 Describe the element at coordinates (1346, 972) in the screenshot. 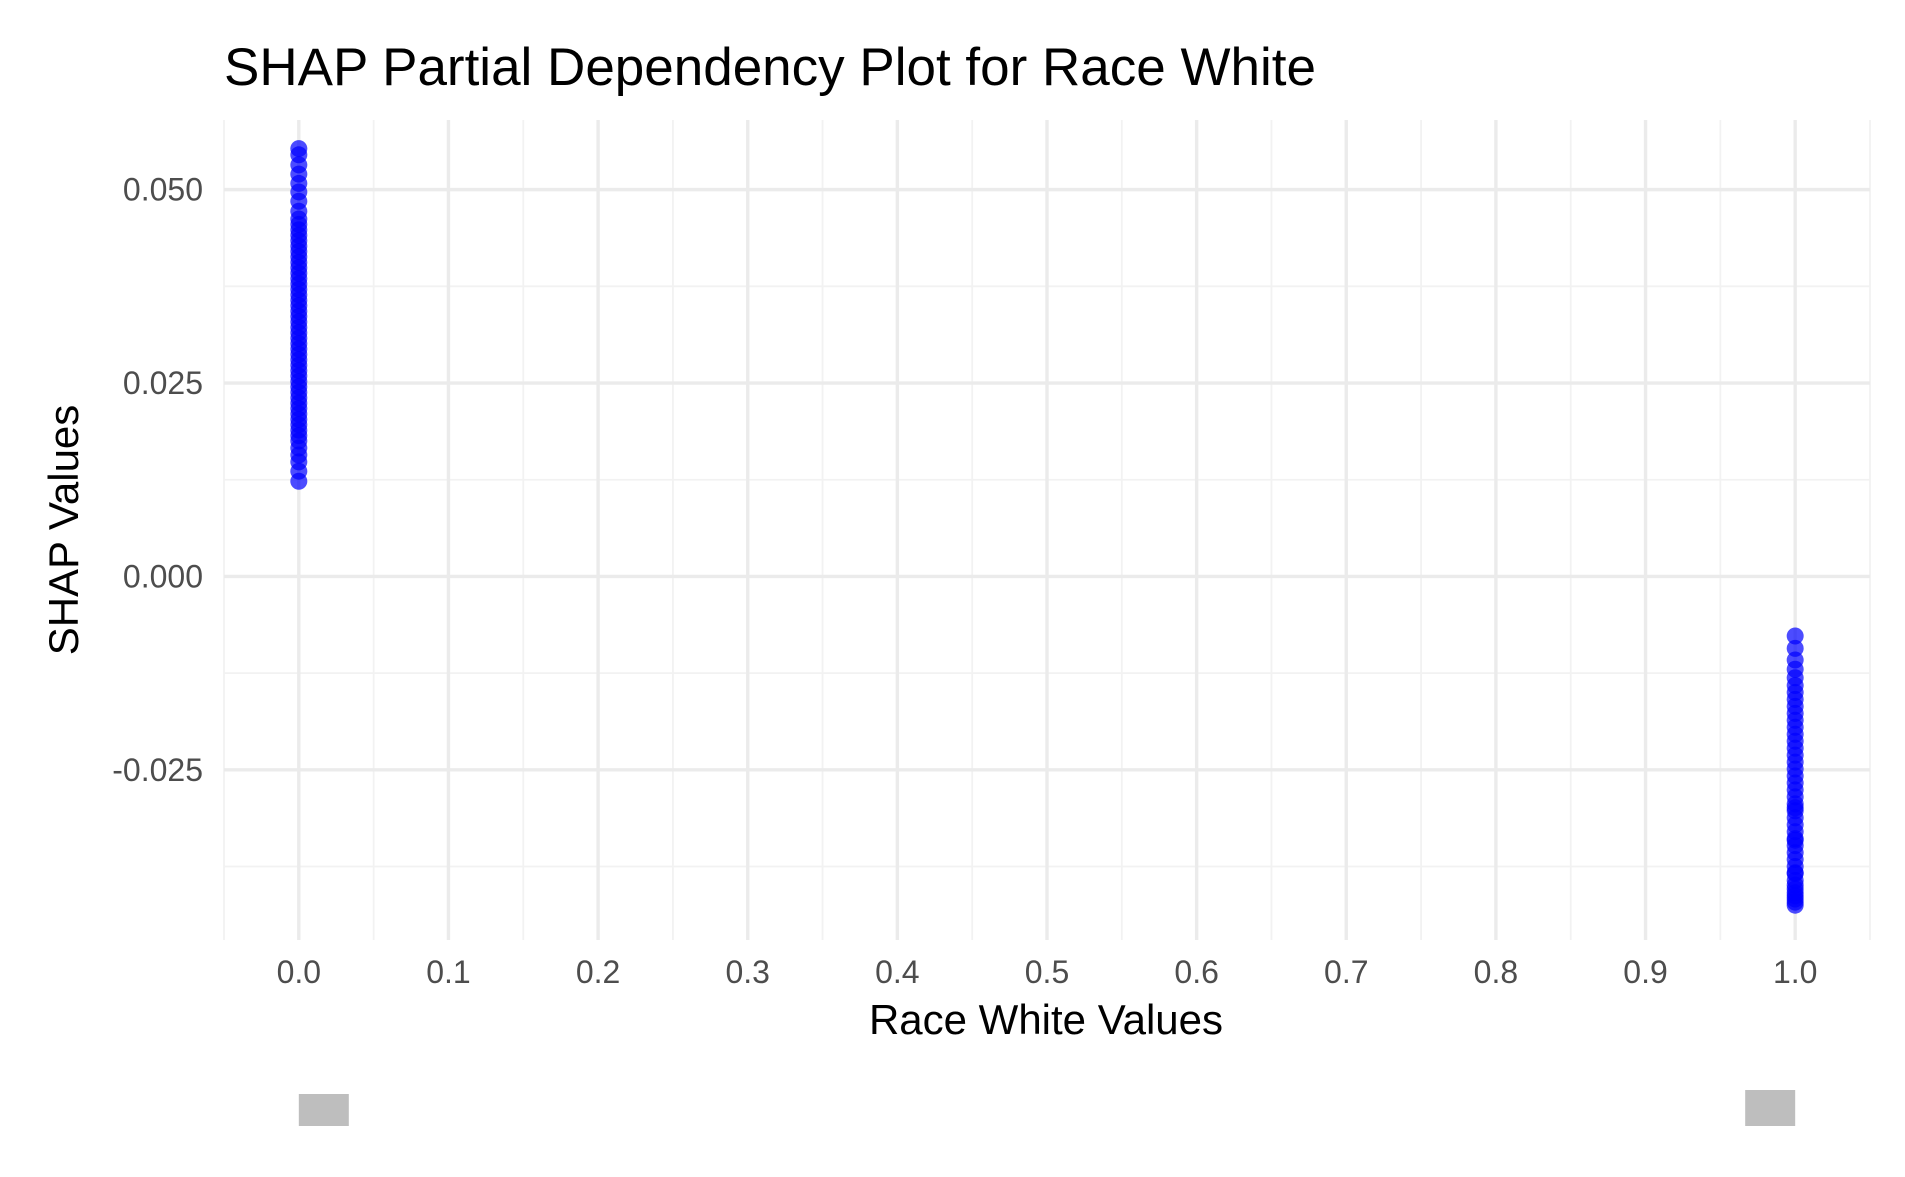

I see `x-tick-label: 0.7` at that location.